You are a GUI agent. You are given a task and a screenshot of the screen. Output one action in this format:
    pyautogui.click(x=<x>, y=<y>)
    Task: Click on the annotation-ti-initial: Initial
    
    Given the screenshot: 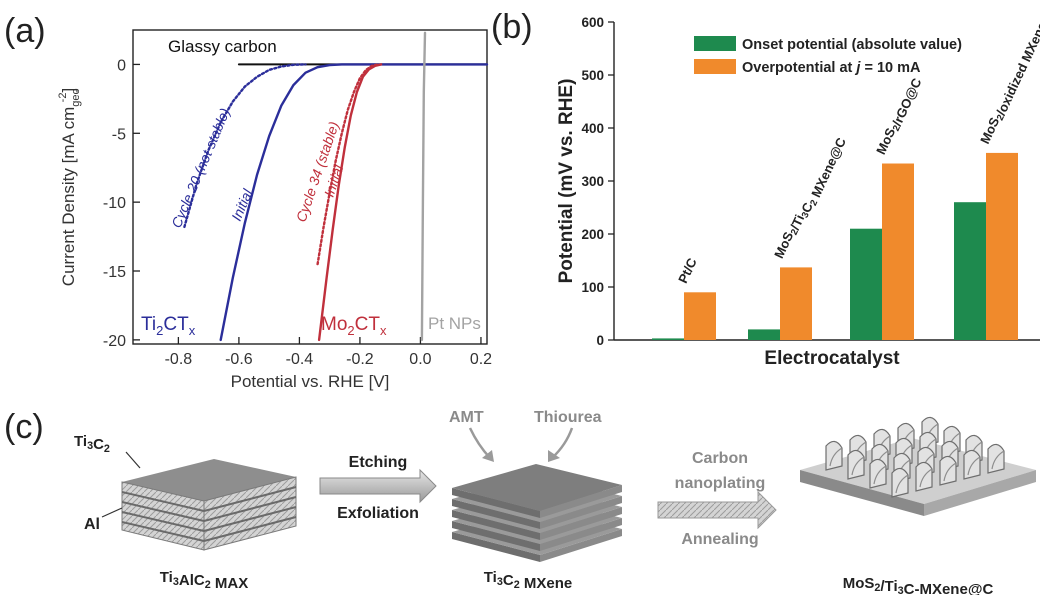 What is the action you would take?
    pyautogui.click(x=242, y=204)
    